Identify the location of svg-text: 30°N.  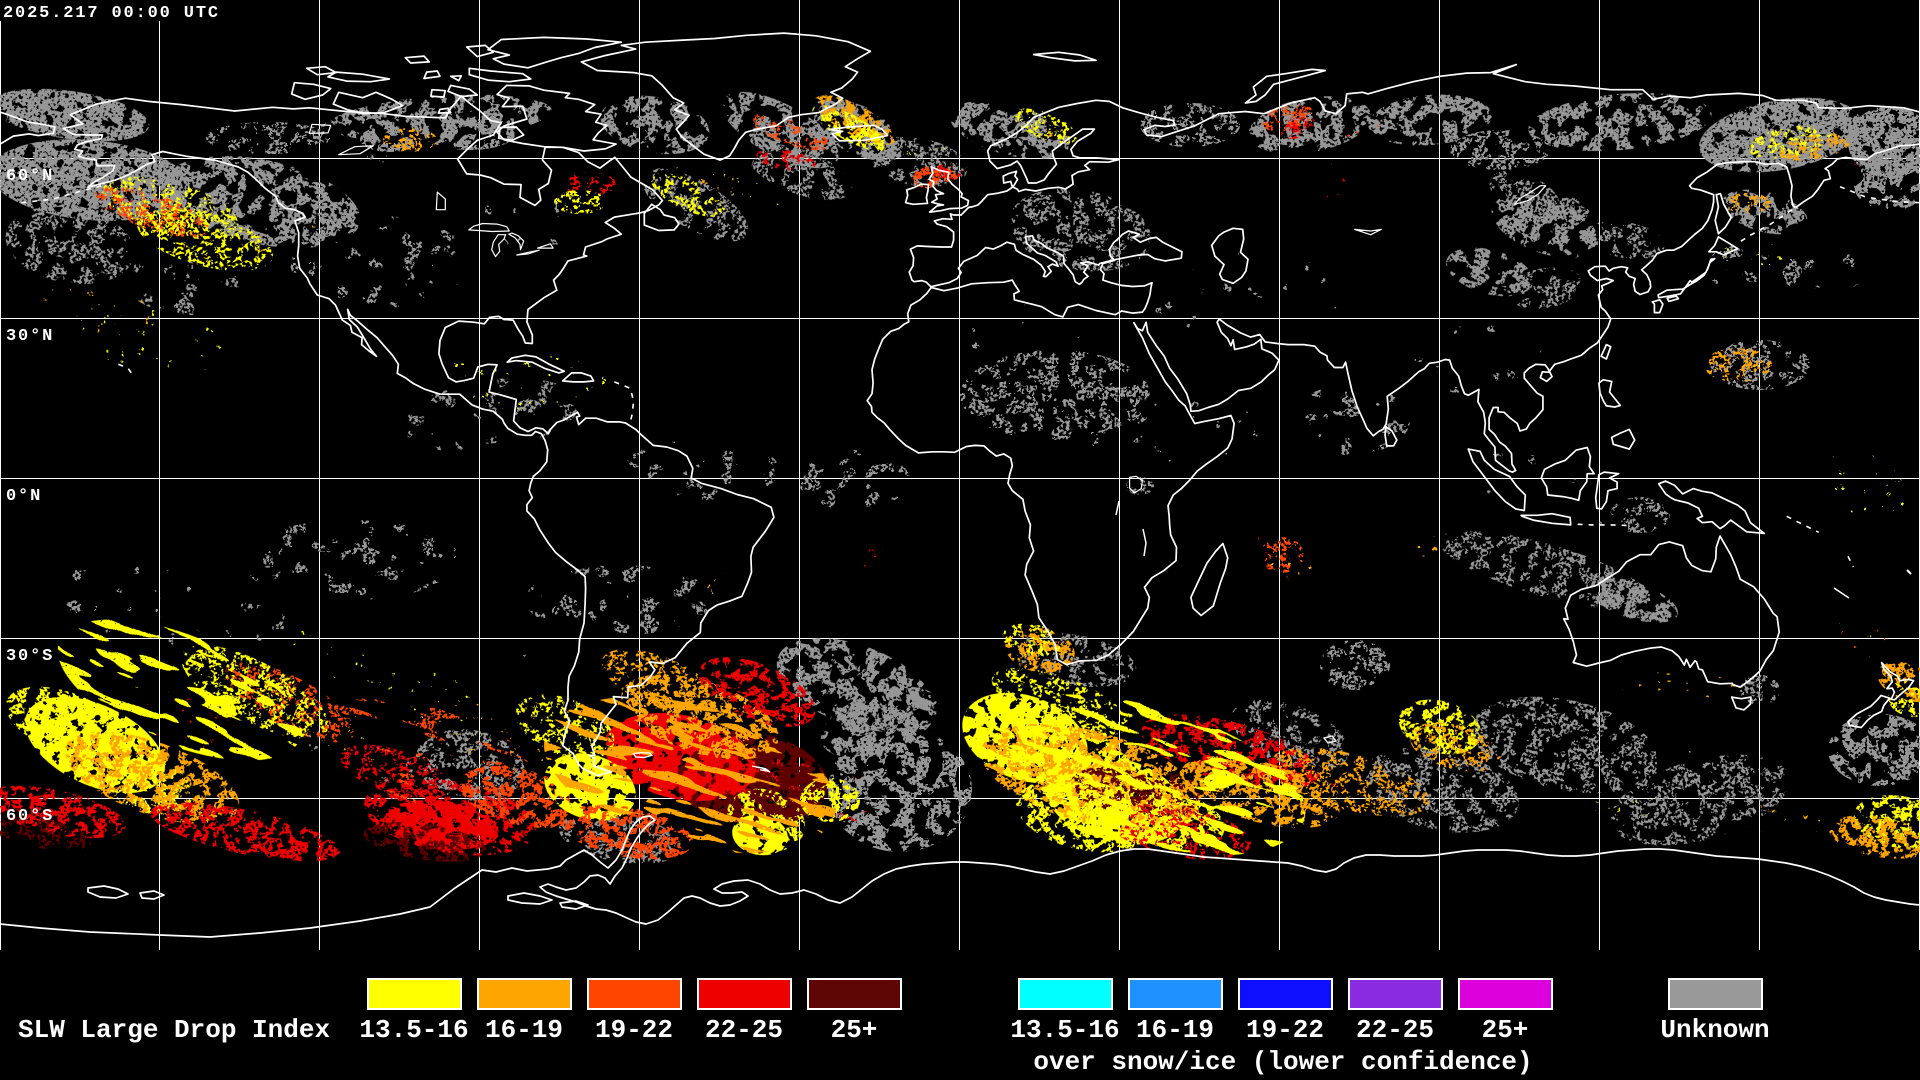
(30, 336).